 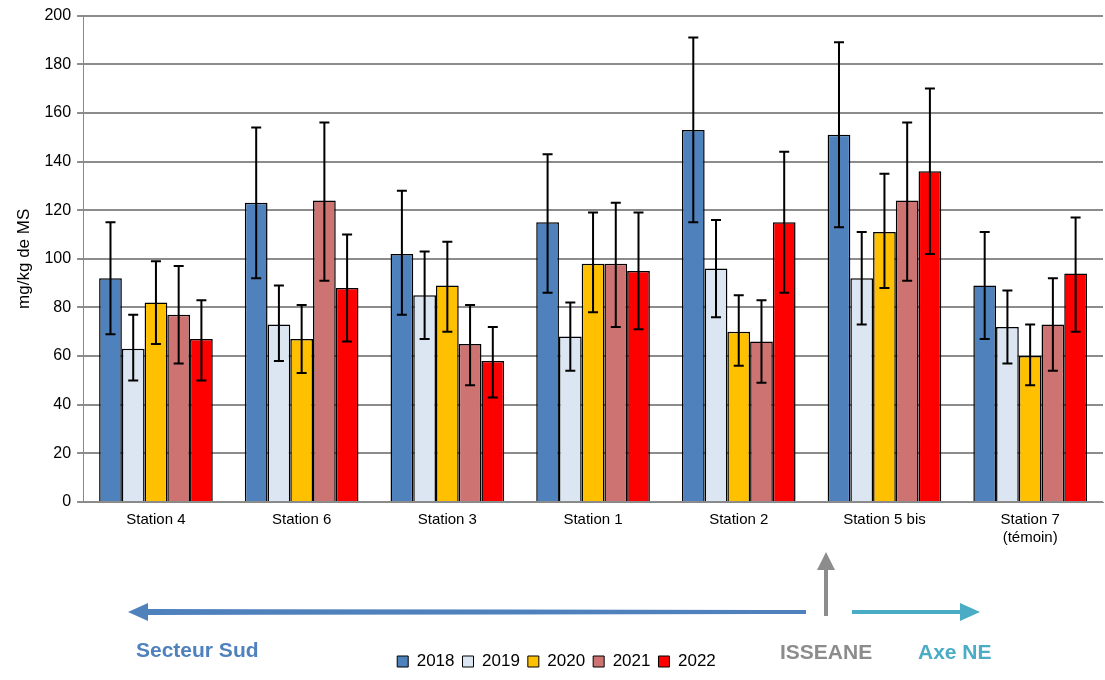 I want to click on text: Secteur Sud, so click(x=197, y=650).